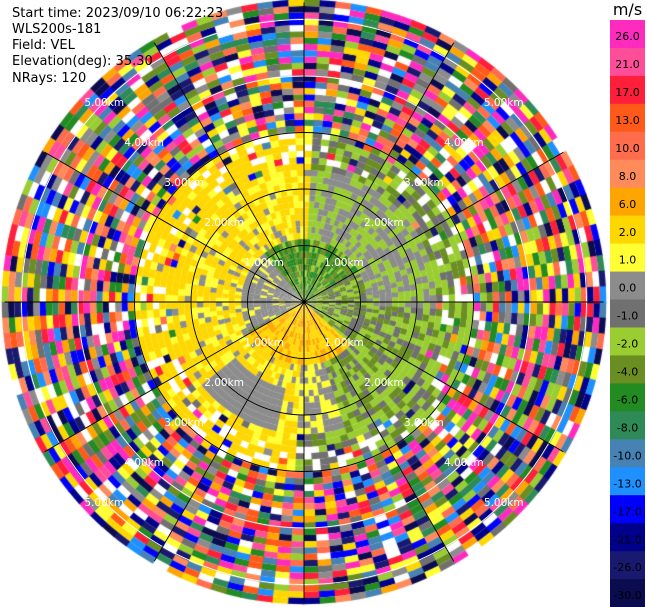 The image size is (647, 607). Describe the element at coordinates (627, 595) in the screenshot. I see `colorbar-tick-label: -30.0` at that location.